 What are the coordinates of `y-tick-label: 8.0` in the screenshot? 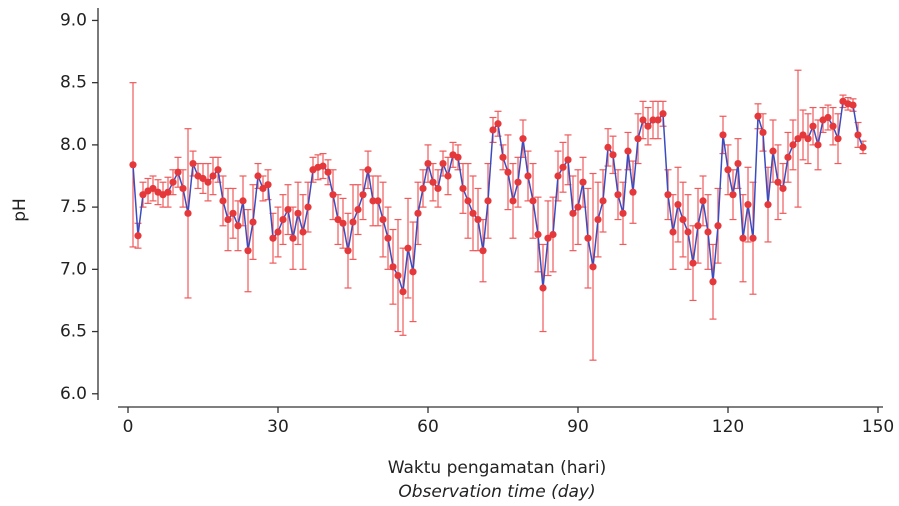 It's located at (73, 145).